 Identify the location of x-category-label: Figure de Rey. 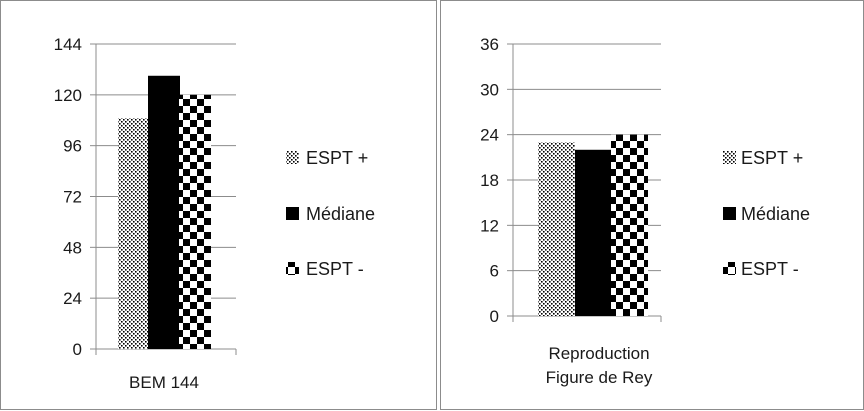
(599, 377).